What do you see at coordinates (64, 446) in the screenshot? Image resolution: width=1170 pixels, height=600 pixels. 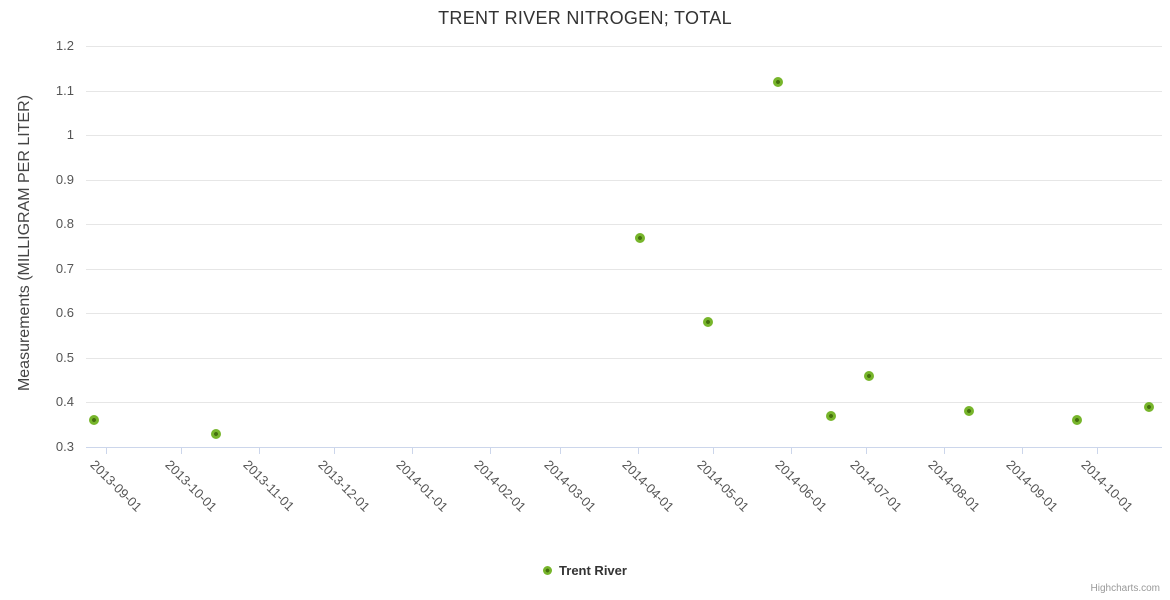 I see `y-axis-label: 0.3` at bounding box center [64, 446].